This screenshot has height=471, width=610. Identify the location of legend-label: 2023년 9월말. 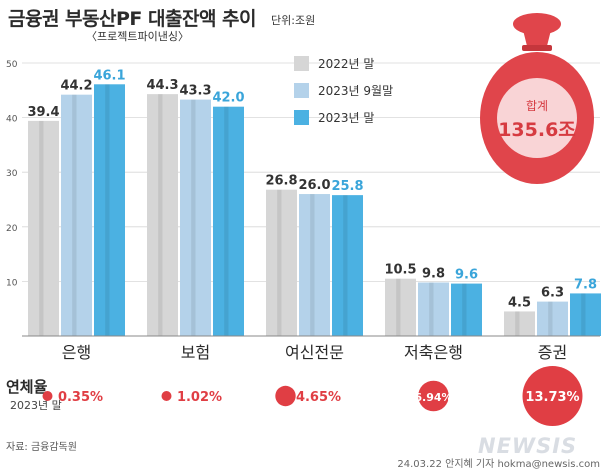
(356, 91).